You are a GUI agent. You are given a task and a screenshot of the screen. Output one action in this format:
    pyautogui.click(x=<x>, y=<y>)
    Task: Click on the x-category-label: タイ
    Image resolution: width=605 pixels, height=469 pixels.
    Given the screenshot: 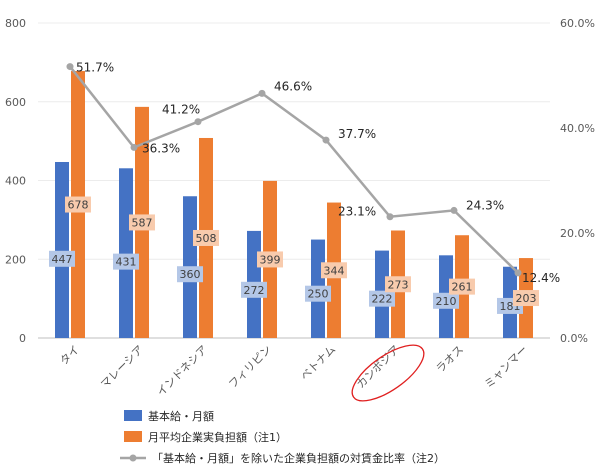 What is the action you would take?
    pyautogui.click(x=69, y=355)
    